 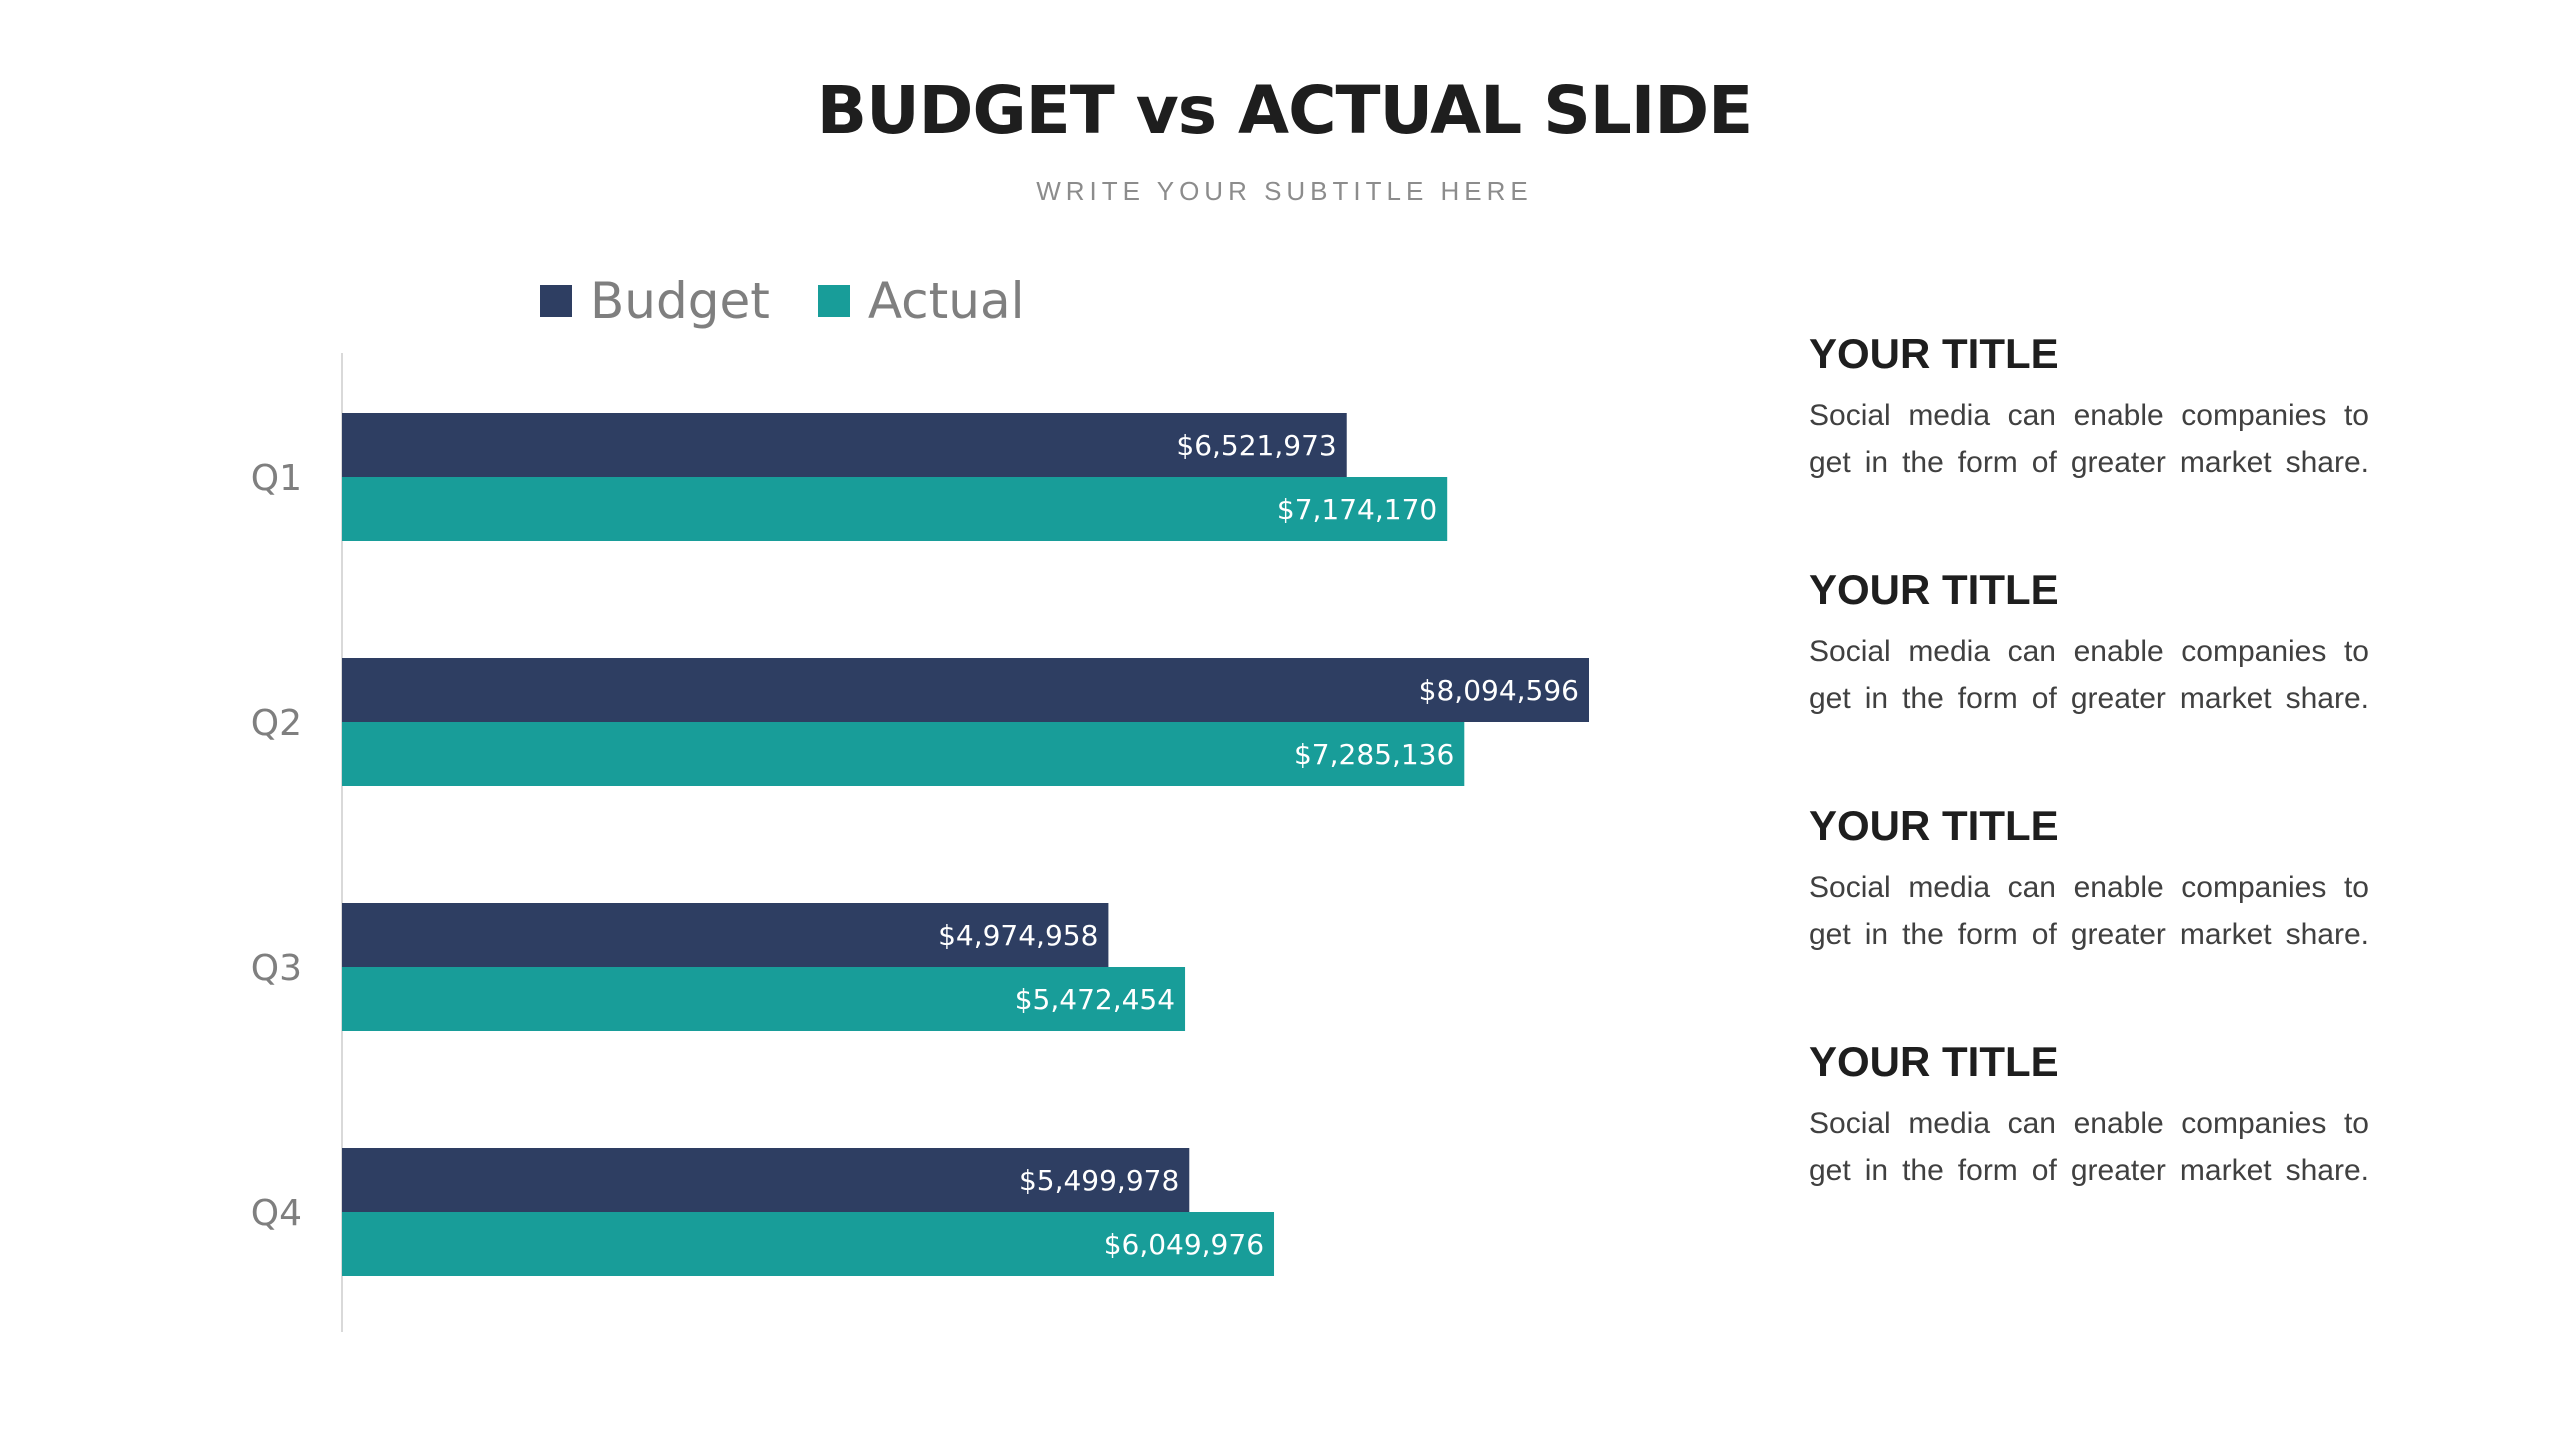 What do you see at coordinates (276, 968) in the screenshot?
I see `category-label-q3: Q3` at bounding box center [276, 968].